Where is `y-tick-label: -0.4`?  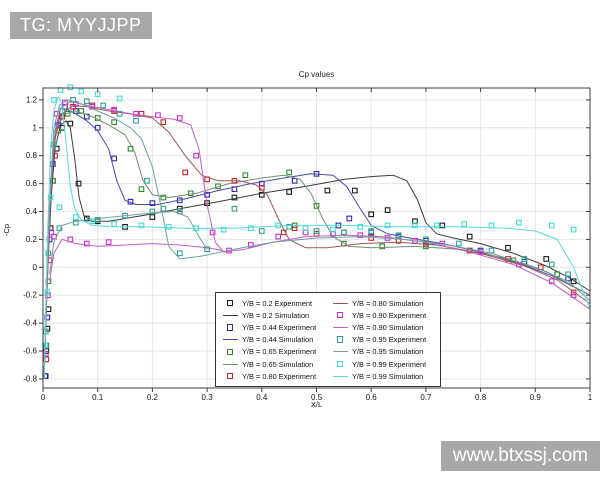
y-tick-label: -0.4 is located at coordinates (30, 323).